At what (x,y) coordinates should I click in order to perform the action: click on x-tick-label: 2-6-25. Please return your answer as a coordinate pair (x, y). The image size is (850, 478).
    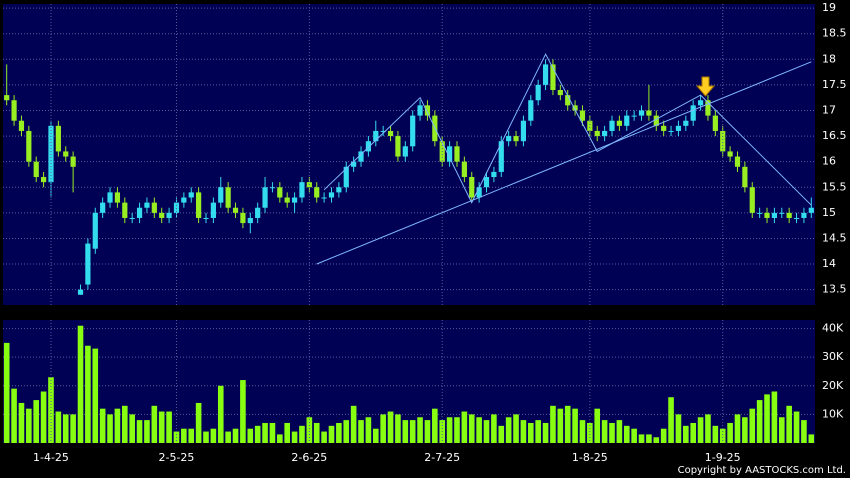
    Looking at the image, I should click on (309, 457).